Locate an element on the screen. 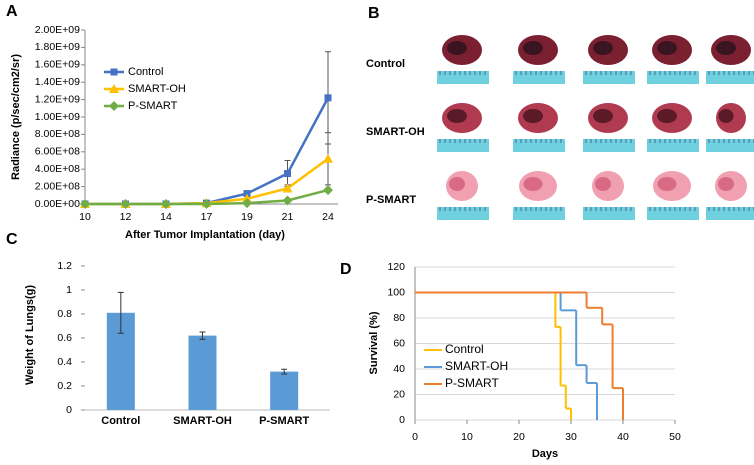 This screenshot has width=754, height=465. x-axis-title: Days is located at coordinates (545, 454).